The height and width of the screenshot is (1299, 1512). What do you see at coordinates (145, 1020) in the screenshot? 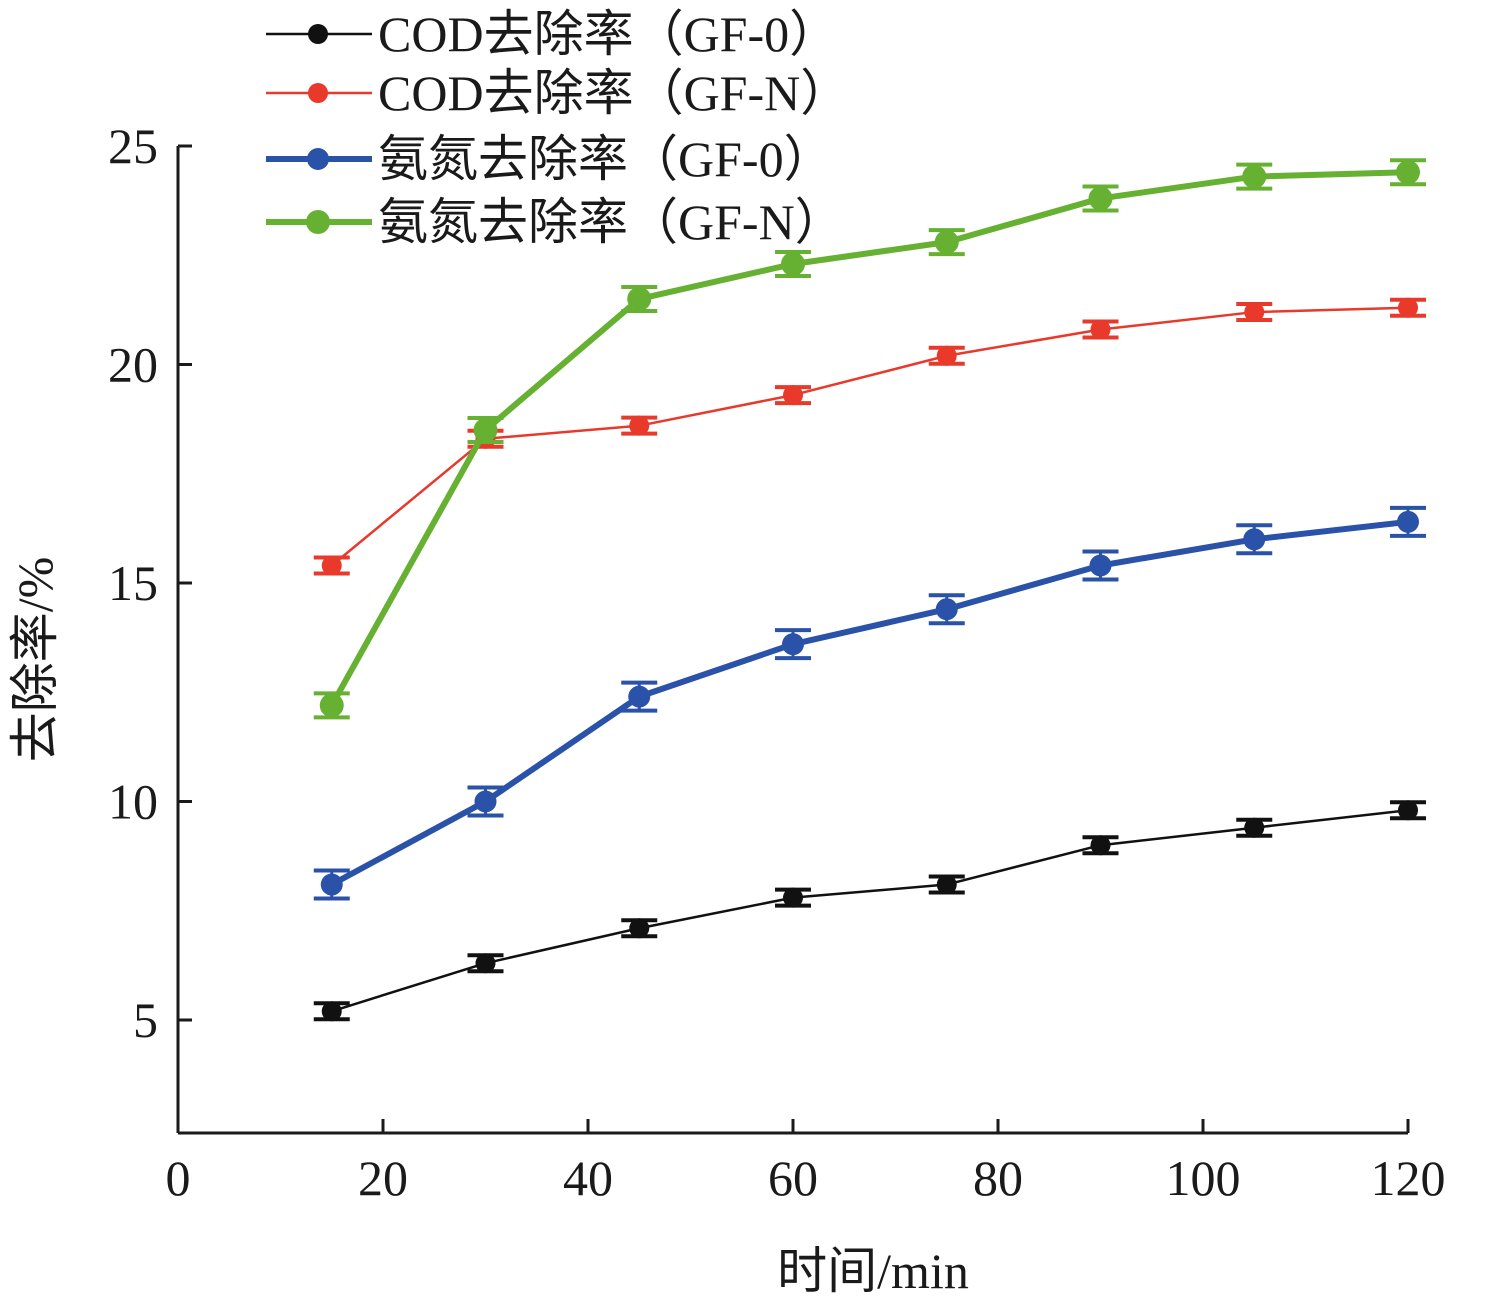
I see `y-tick-label: 5` at bounding box center [145, 1020].